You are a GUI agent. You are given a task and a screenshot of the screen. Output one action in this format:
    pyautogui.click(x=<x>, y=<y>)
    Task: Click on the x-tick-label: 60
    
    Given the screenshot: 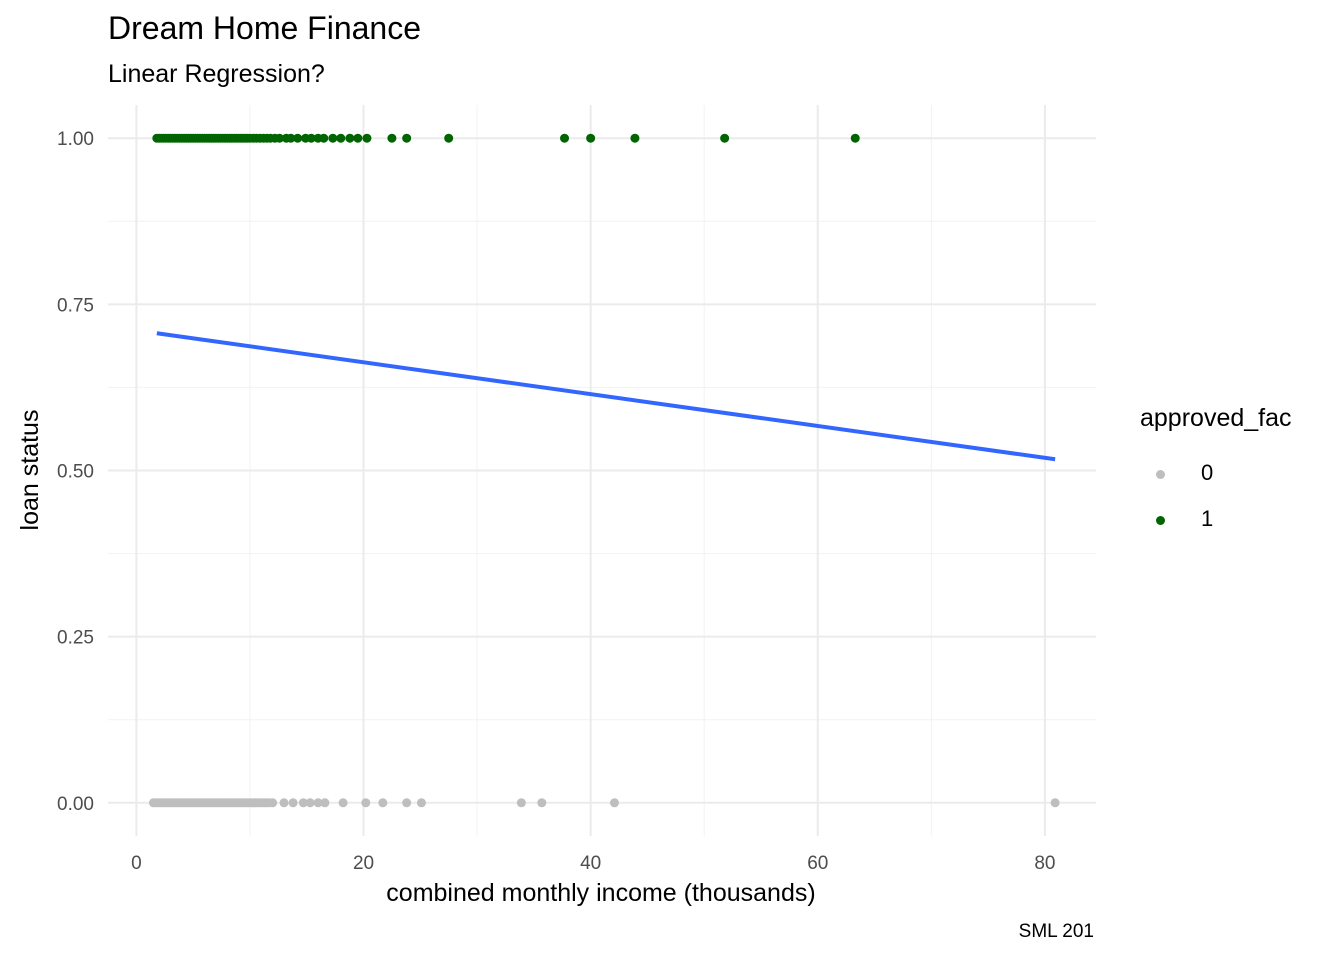 What is the action you would take?
    pyautogui.click(x=817, y=863)
    